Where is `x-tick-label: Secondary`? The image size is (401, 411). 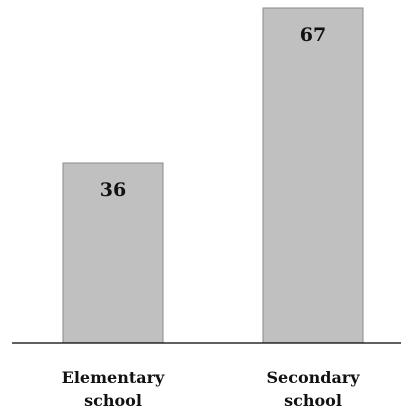 x-tick-label: Secondary is located at coordinates (313, 377).